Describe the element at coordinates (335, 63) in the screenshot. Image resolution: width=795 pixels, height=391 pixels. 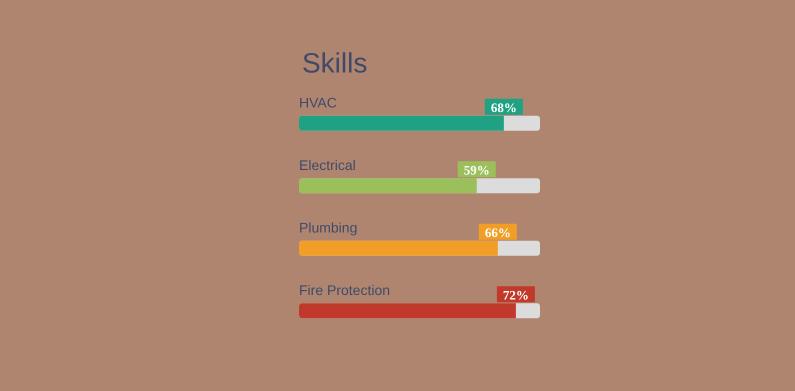
I see `chart-title: Skills` at that location.